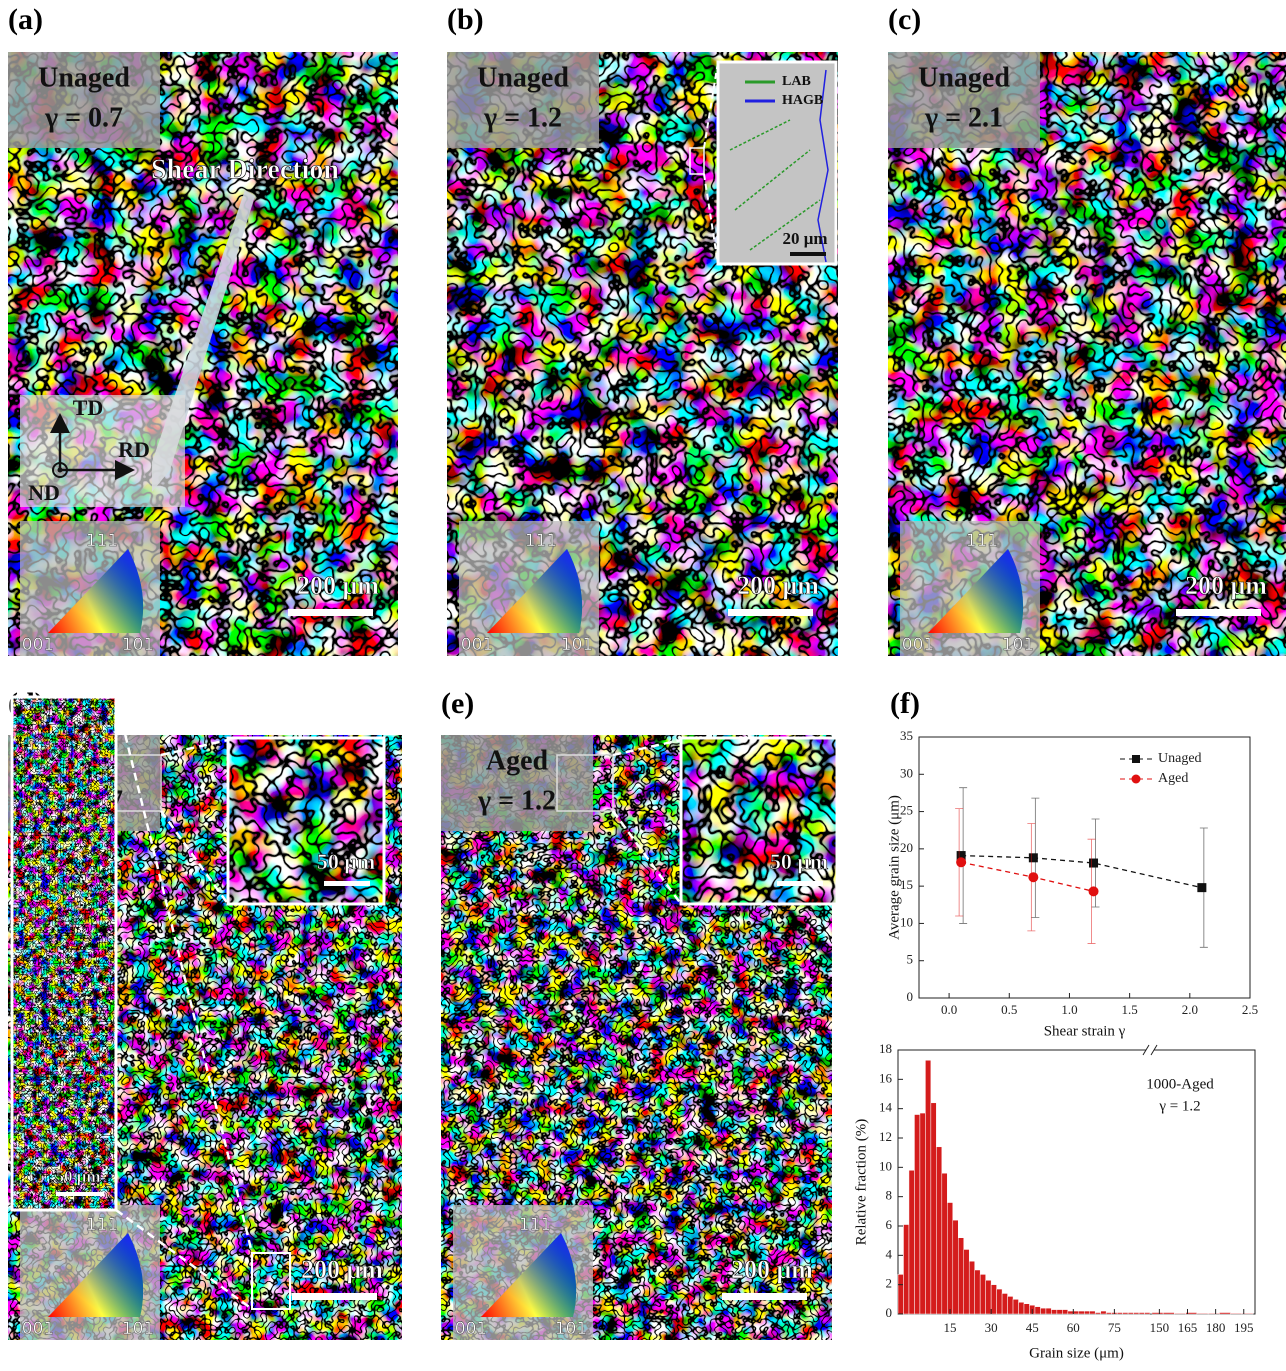 The width and height of the screenshot is (1286, 1371). Describe the element at coordinates (134, 449) in the screenshot. I see `rd: RD` at that location.